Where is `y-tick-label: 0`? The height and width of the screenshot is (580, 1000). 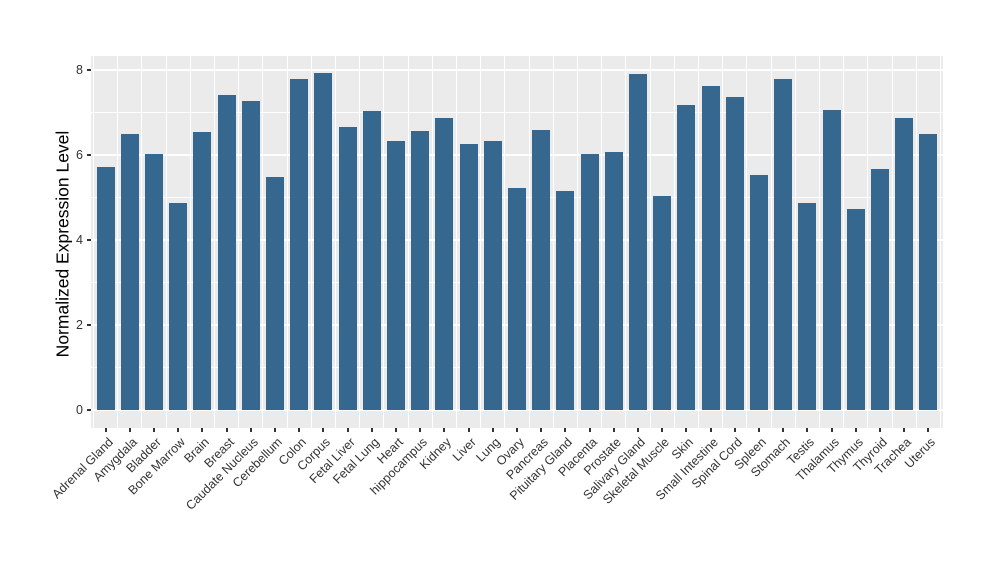 y-tick-label: 0 is located at coordinates (79, 409).